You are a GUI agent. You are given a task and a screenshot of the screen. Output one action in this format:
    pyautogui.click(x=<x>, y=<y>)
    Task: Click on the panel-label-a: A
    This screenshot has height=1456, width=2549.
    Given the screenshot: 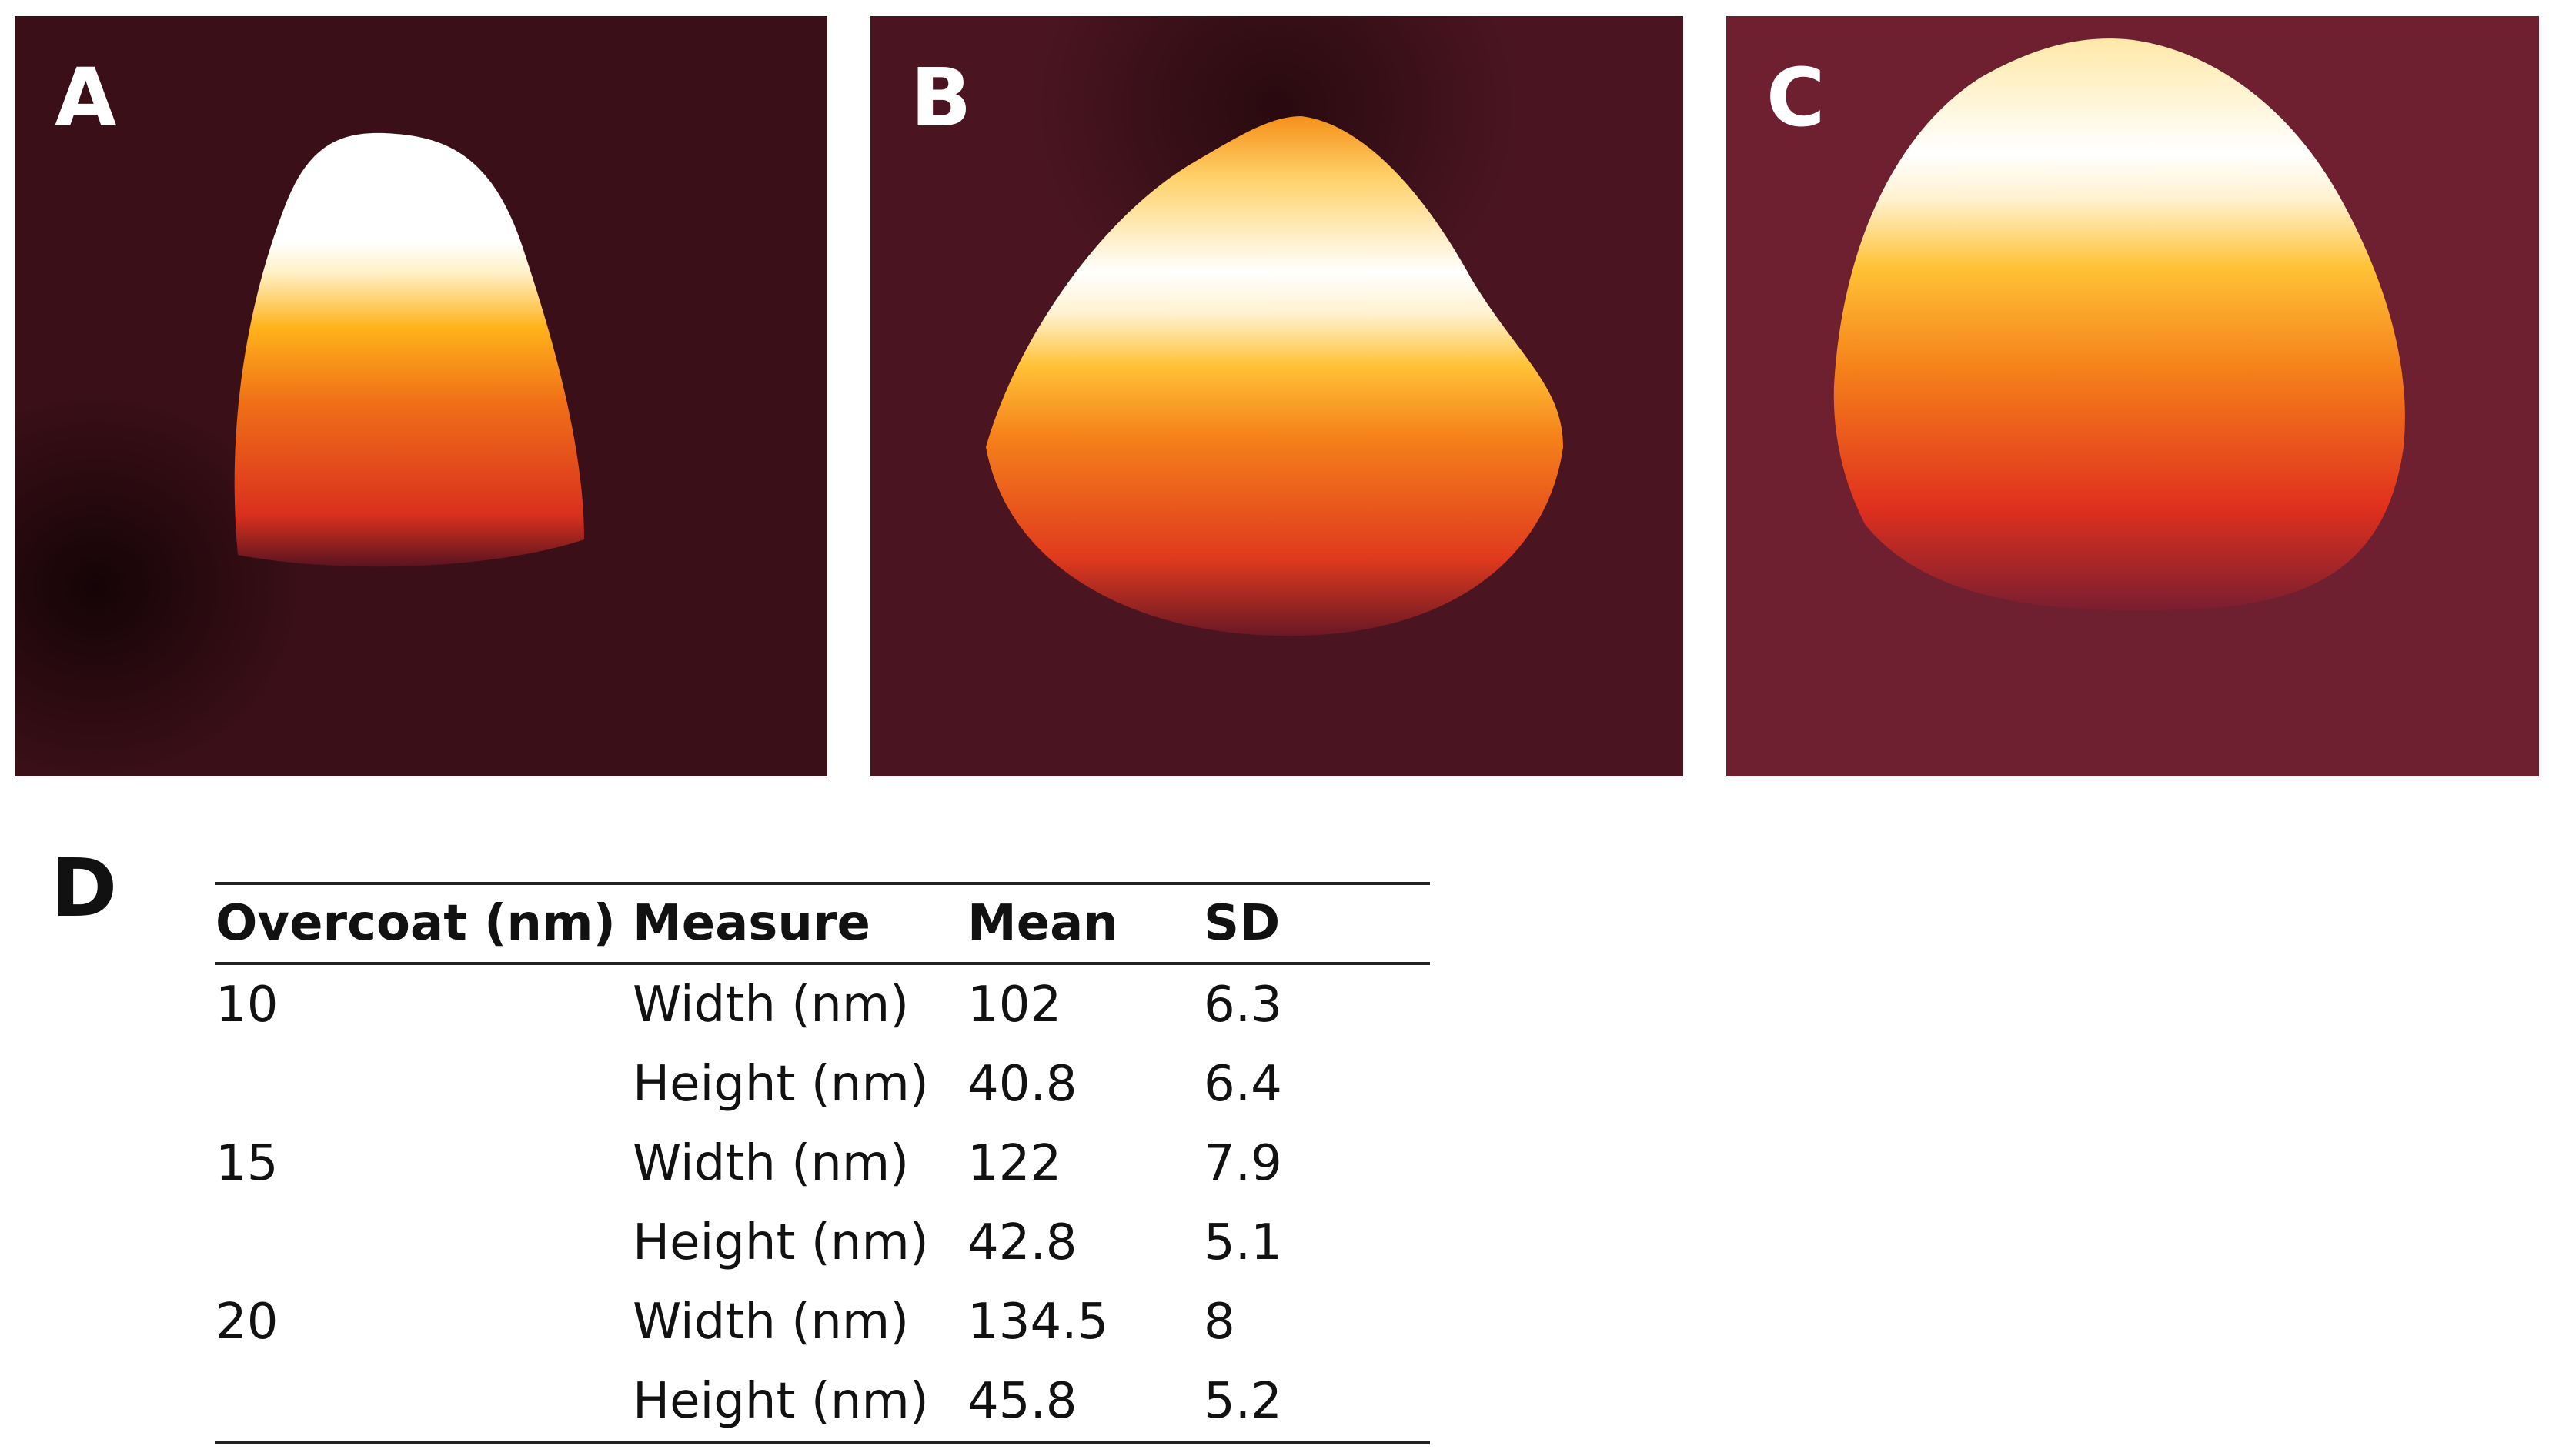 What is the action you would take?
    pyautogui.click(x=86, y=98)
    